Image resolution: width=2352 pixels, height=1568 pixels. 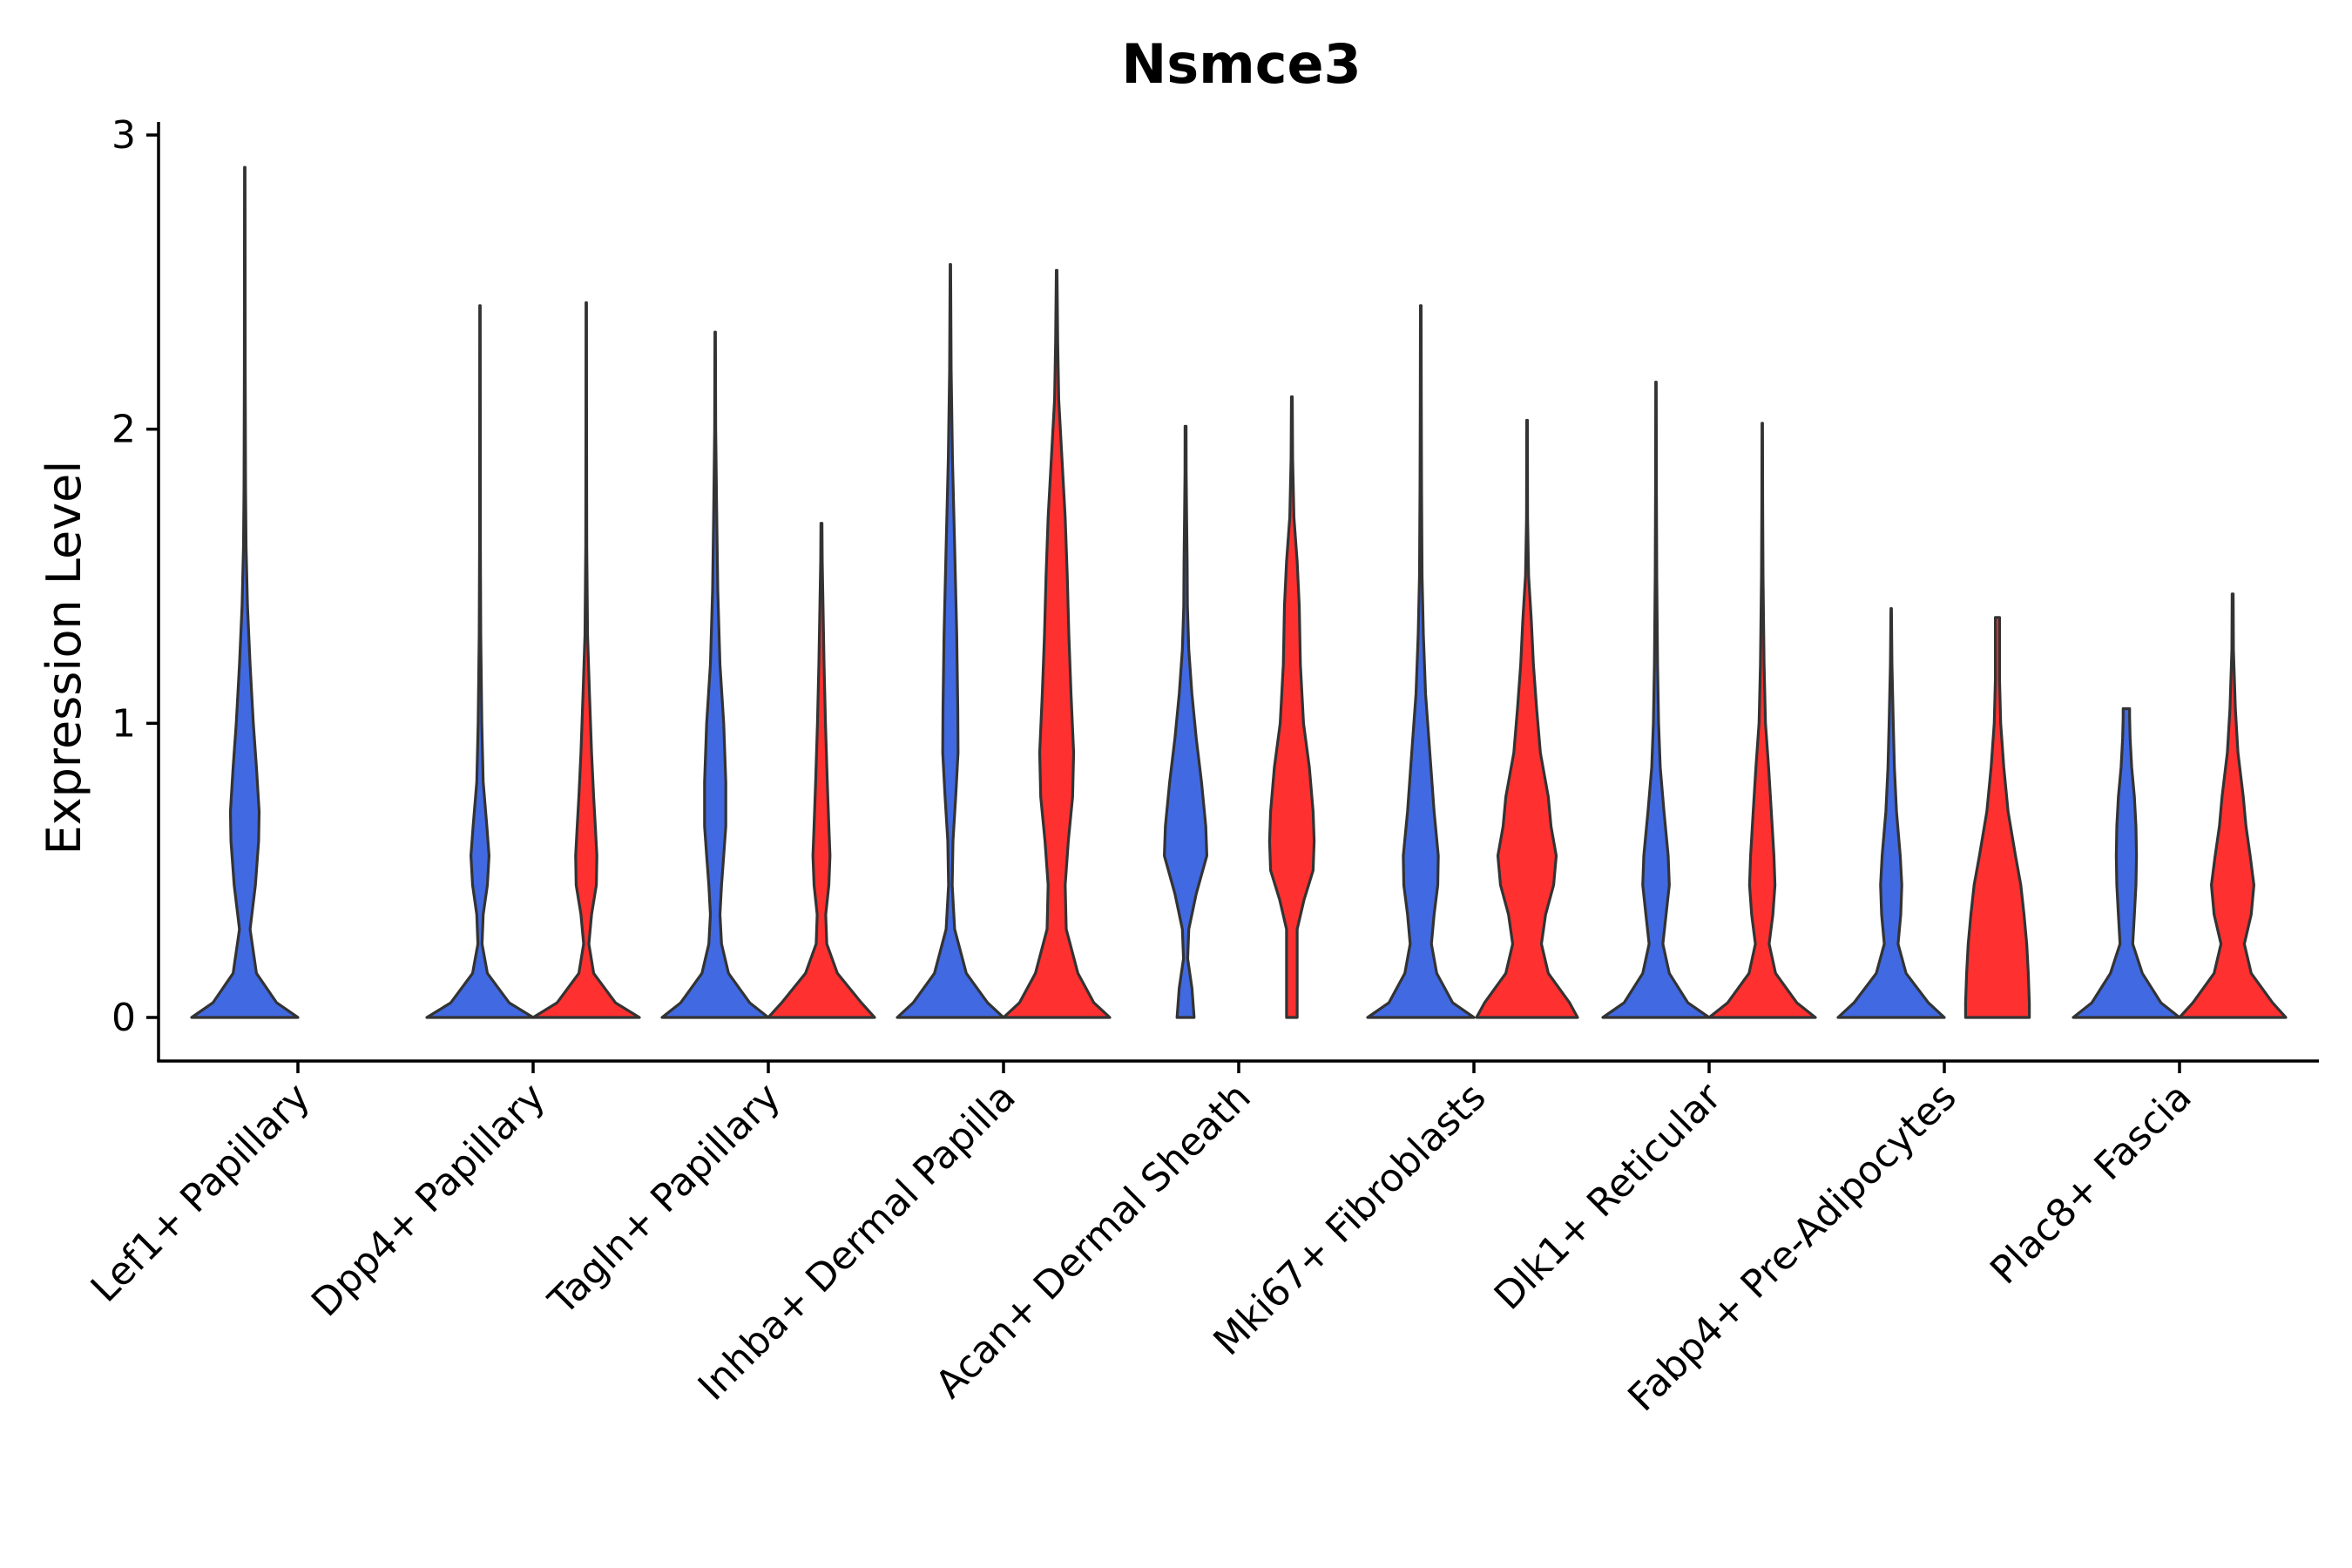 I want to click on x-category-label: Plac8+ Fascia, so click(x=2091, y=1184).